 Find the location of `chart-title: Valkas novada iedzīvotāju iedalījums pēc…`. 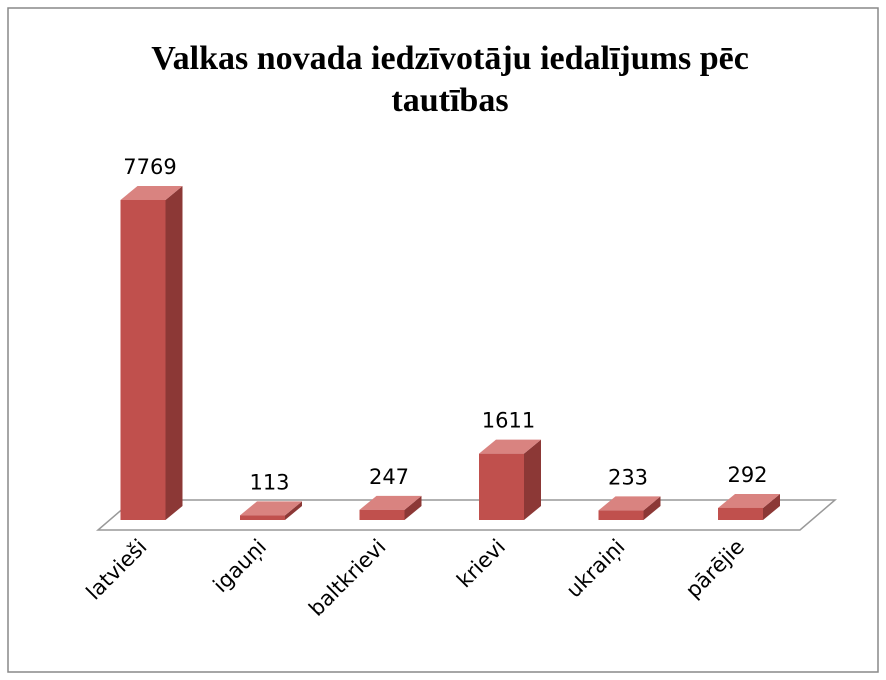

chart-title: Valkas novada iedzīvotāju iedalījums pēc… is located at coordinates (450, 79).